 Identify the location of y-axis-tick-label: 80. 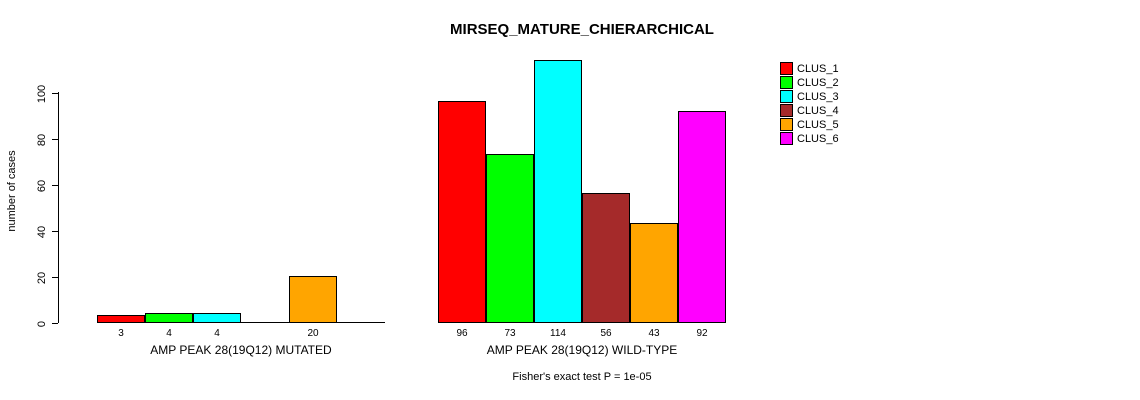
(42, 139).